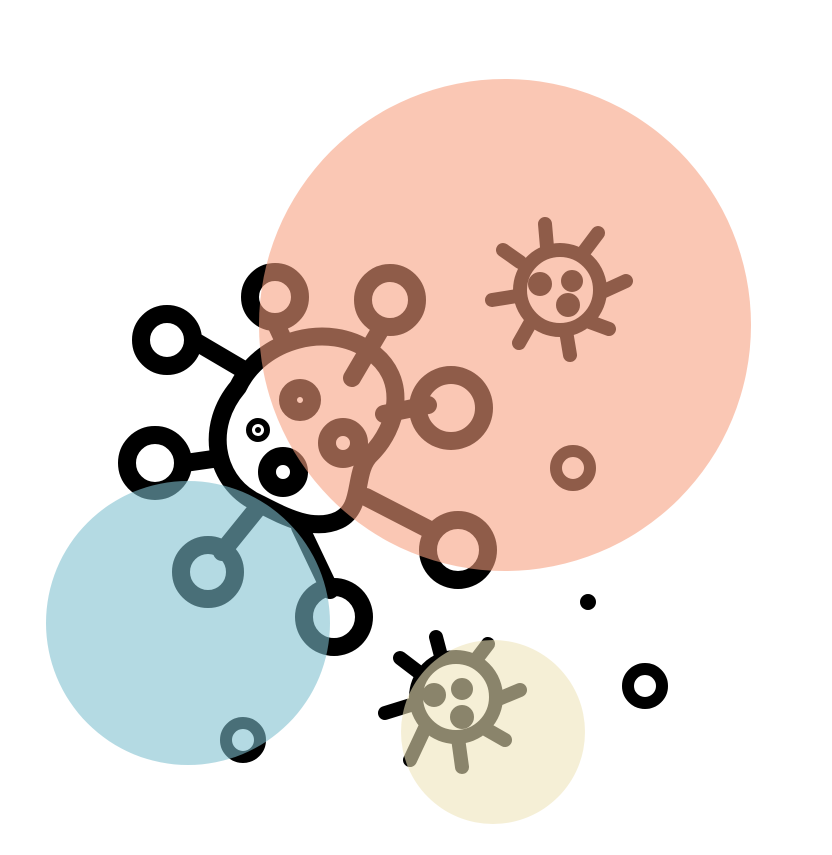  I want to click on particle-ring, so click(645, 686).